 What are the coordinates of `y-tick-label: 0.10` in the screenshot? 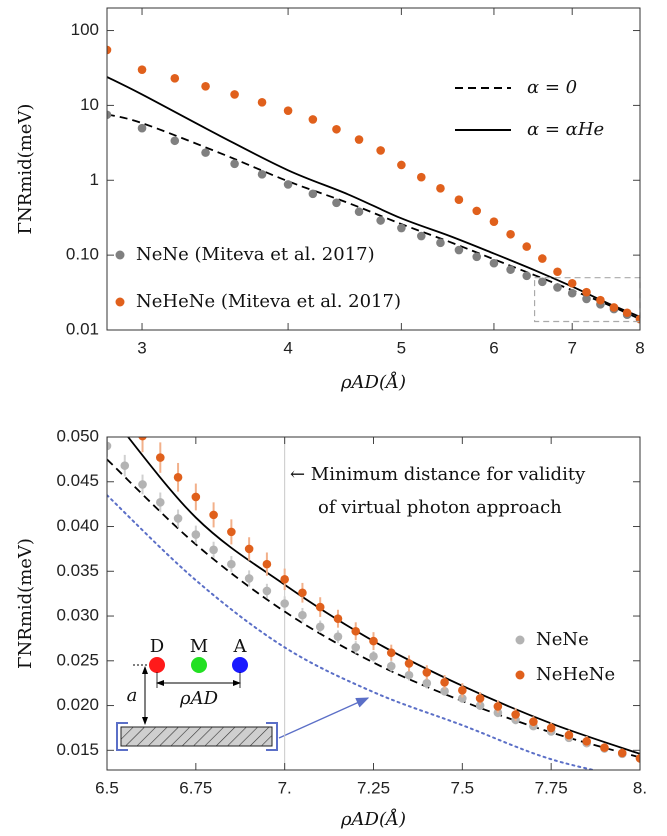 It's located at (82, 254).